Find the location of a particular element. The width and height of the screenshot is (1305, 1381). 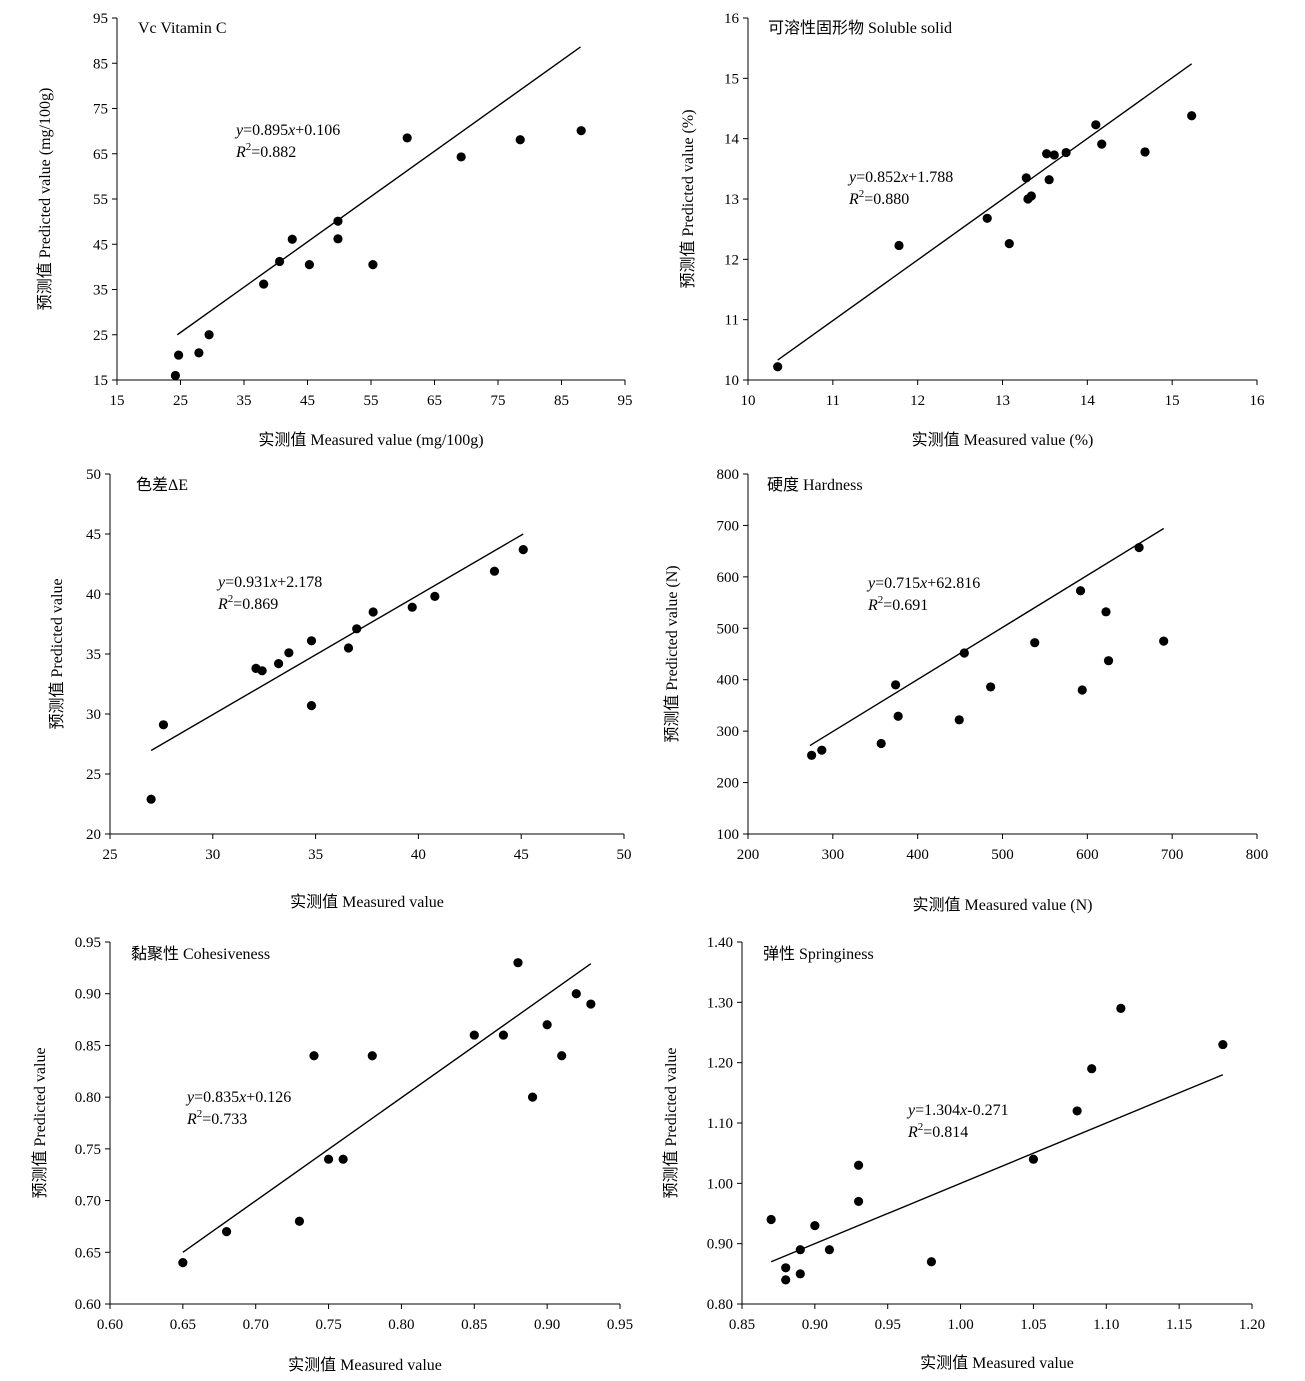

x-axis-label: 实测值 Measured value is located at coordinates (365, 1365).